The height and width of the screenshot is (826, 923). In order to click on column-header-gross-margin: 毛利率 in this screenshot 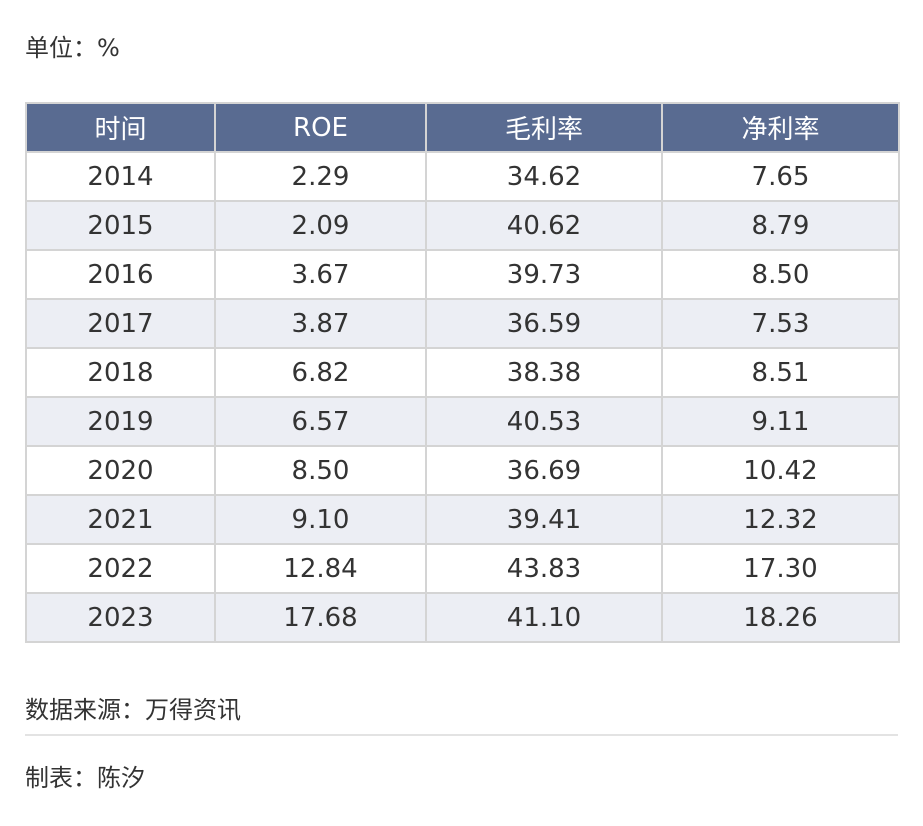, I will do `click(544, 127)`.